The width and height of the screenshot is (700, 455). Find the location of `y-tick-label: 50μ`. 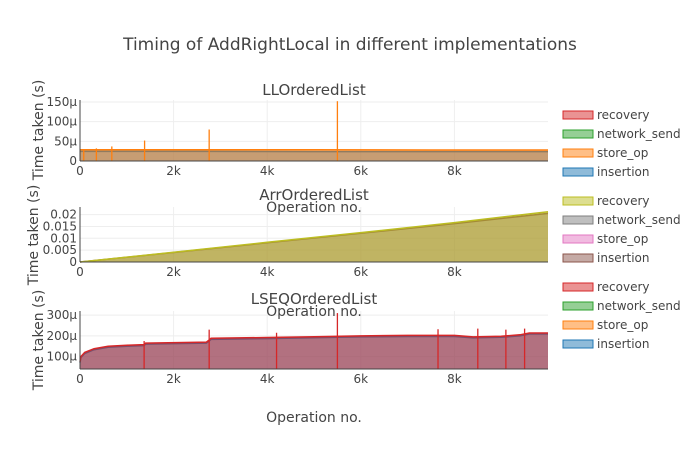

y-tick-label: 50μ is located at coordinates (65, 141).